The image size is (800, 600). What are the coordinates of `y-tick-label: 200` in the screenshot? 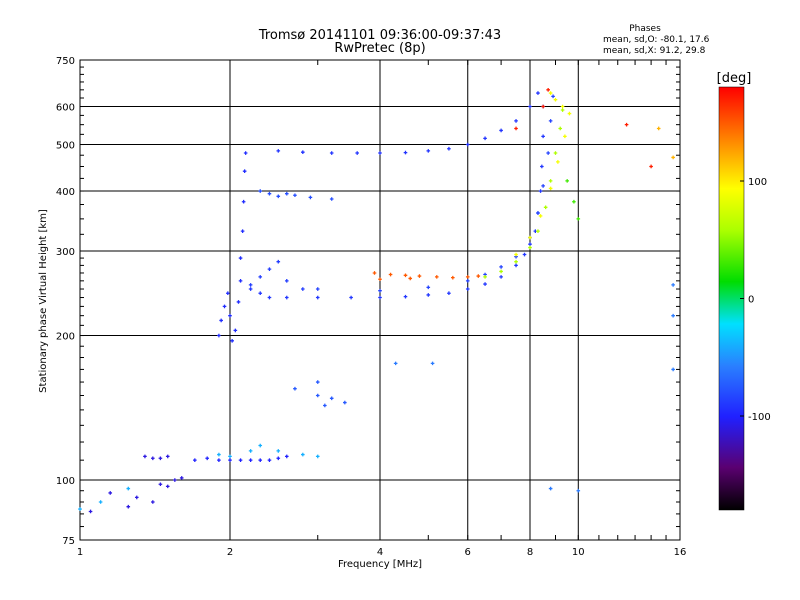 It's located at (65, 337).